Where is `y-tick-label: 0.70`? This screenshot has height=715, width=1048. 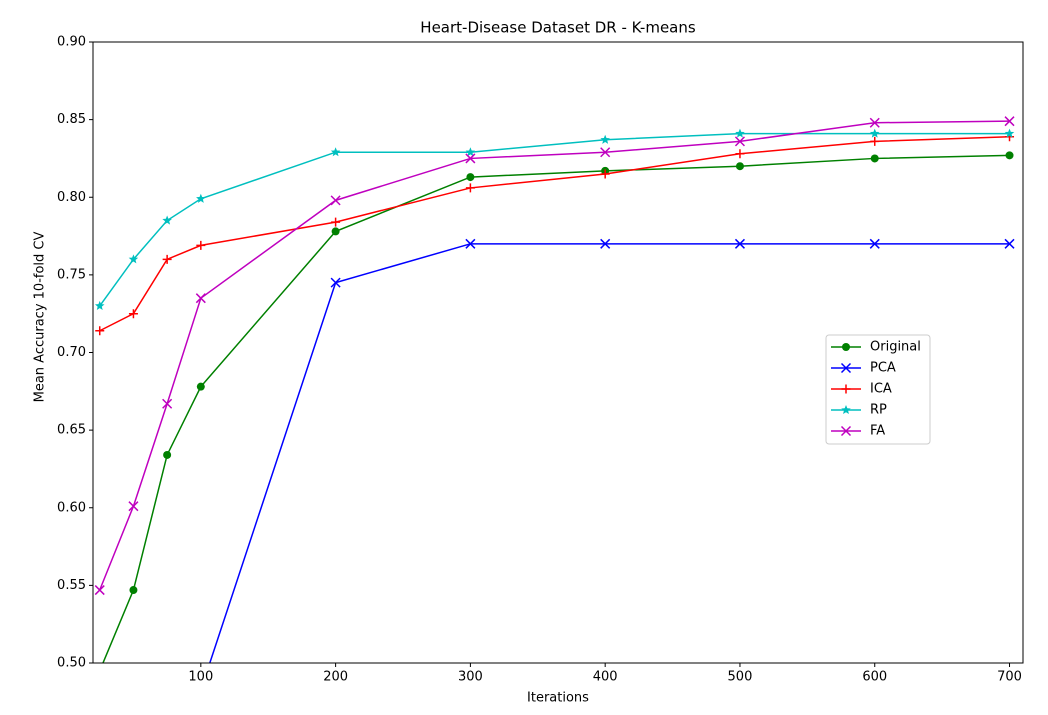
y-tick-label: 0.70 is located at coordinates (71, 352).